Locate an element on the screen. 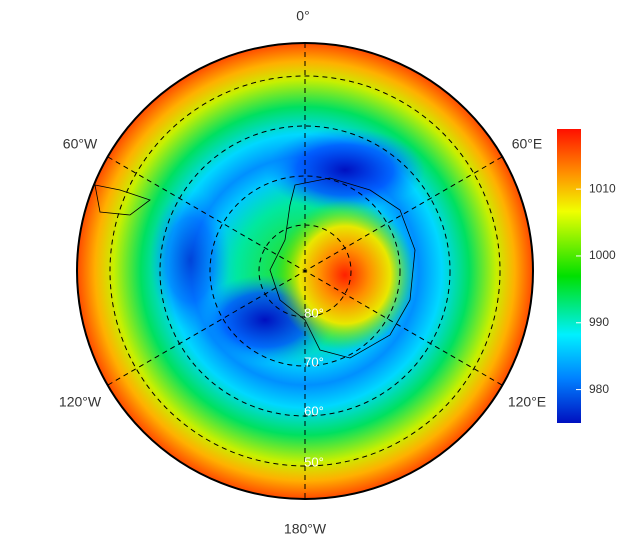  colorbar-tick-label: 1000 is located at coordinates (602, 255).